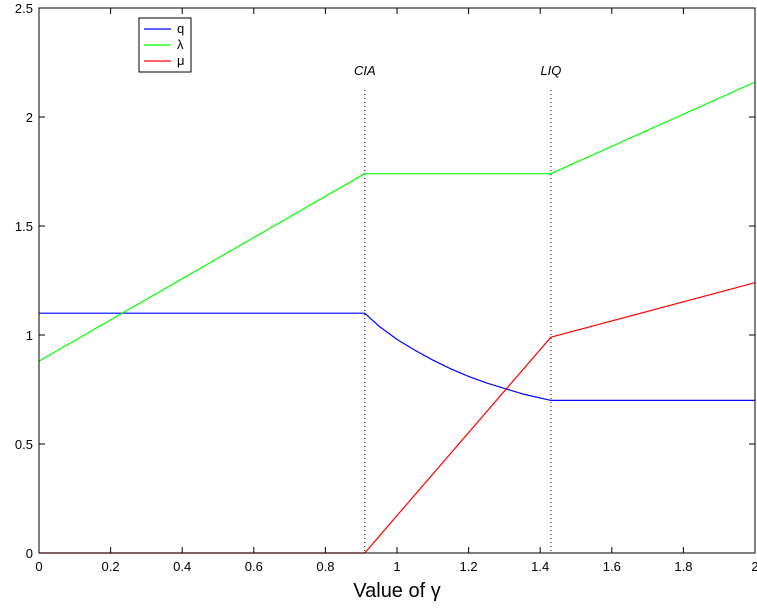  I want to click on x-tick-label: 0.6, so click(254, 566).